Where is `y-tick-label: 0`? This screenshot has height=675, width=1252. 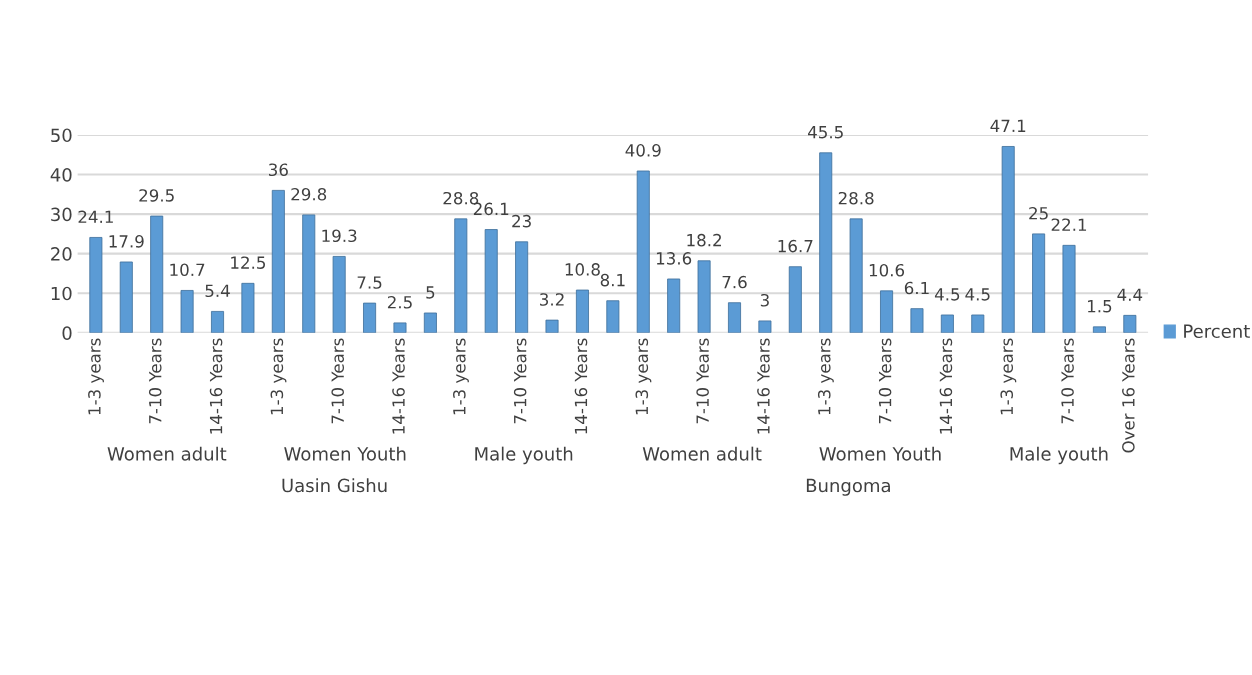 y-tick-label: 0 is located at coordinates (67, 333).